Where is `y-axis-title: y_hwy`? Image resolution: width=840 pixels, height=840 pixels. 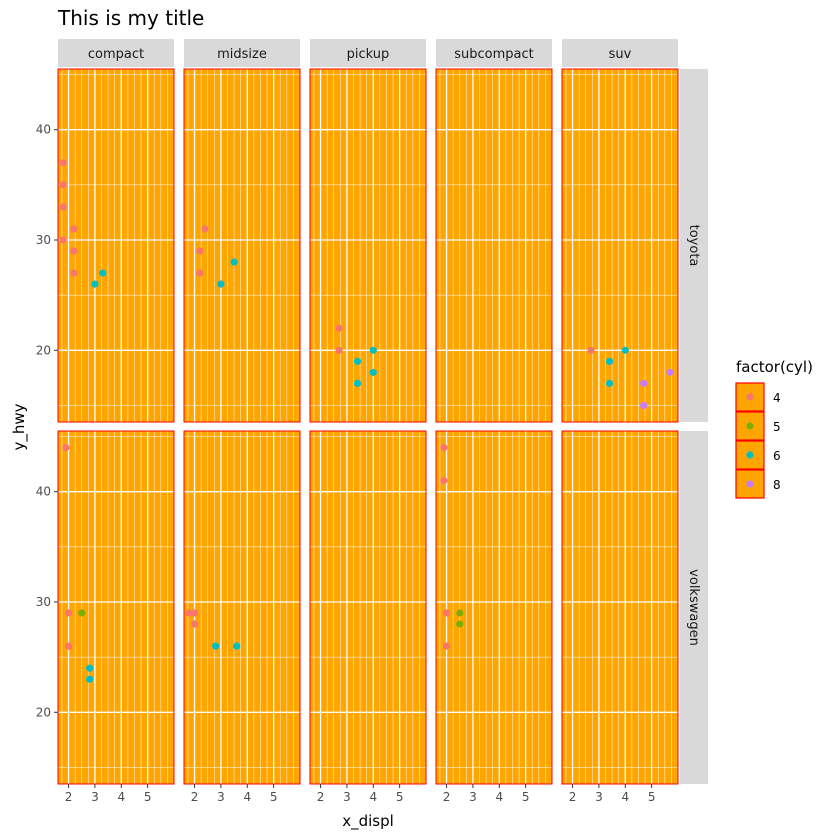 y-axis-title: y_hwy is located at coordinates (19, 426).